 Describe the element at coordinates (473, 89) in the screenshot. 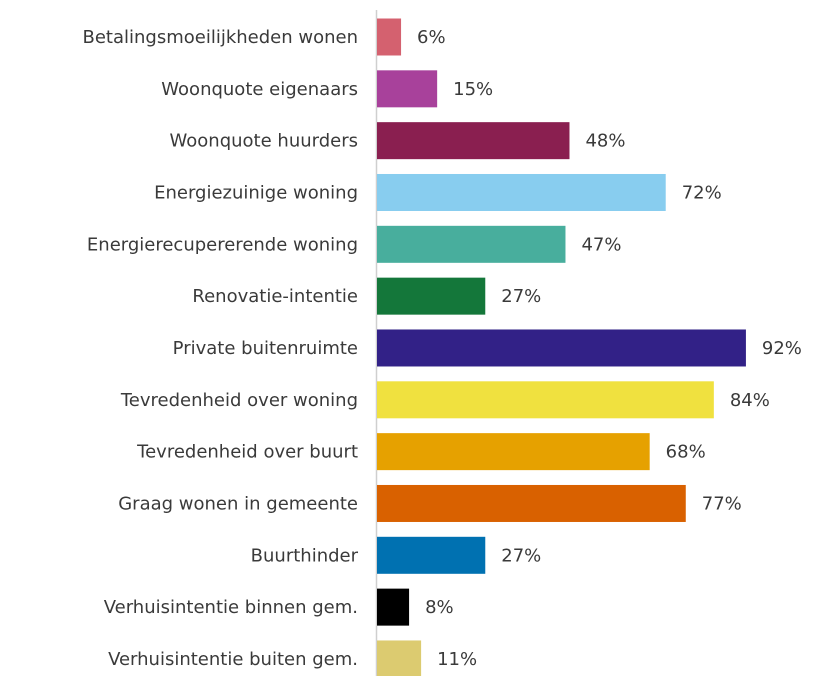

I see `value-label: 15%` at that location.